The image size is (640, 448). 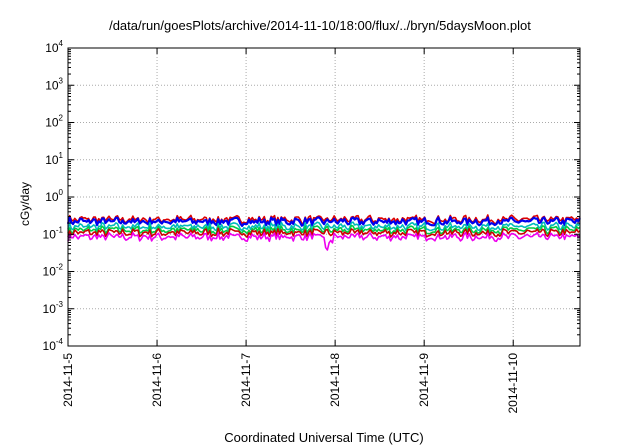 I want to click on y-tick-label: 10⁻², so click(x=53, y=271).